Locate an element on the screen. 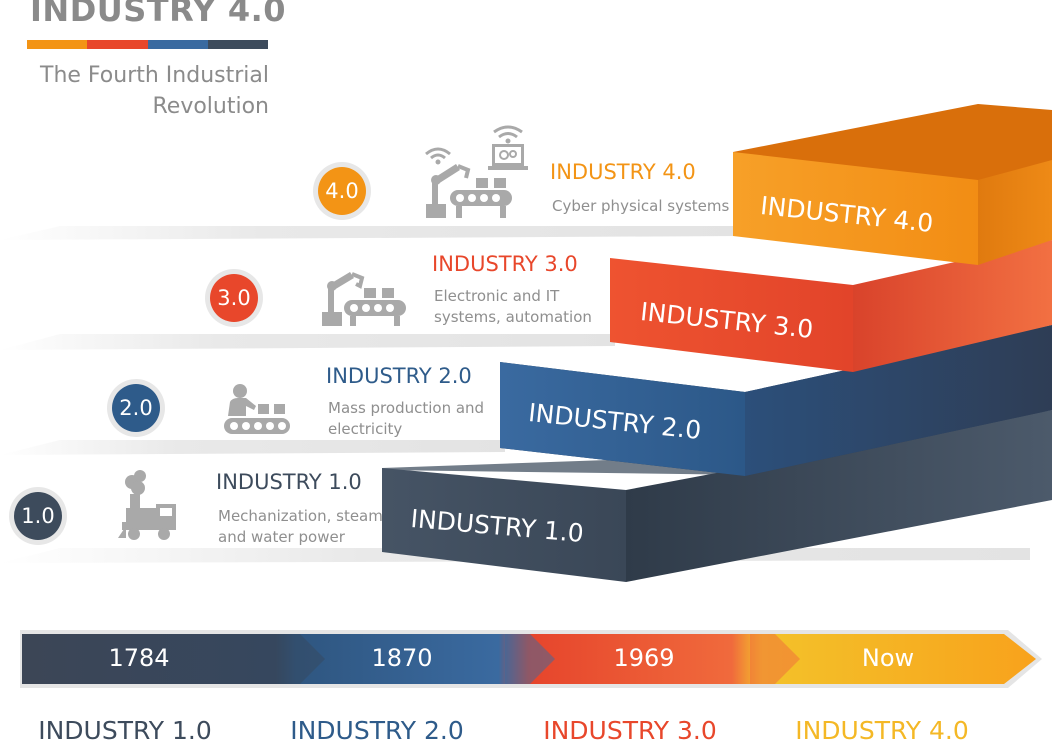  timeline-label-1: INDUSTRY 1.0 is located at coordinates (125, 730).